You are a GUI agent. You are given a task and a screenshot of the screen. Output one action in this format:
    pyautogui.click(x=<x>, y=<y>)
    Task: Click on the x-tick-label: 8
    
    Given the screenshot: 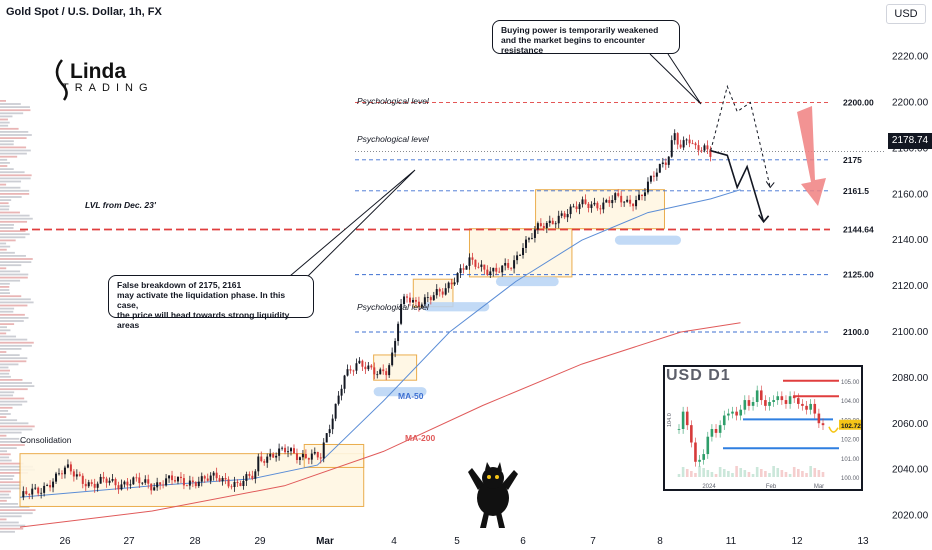 What is the action you would take?
    pyautogui.click(x=660, y=541)
    